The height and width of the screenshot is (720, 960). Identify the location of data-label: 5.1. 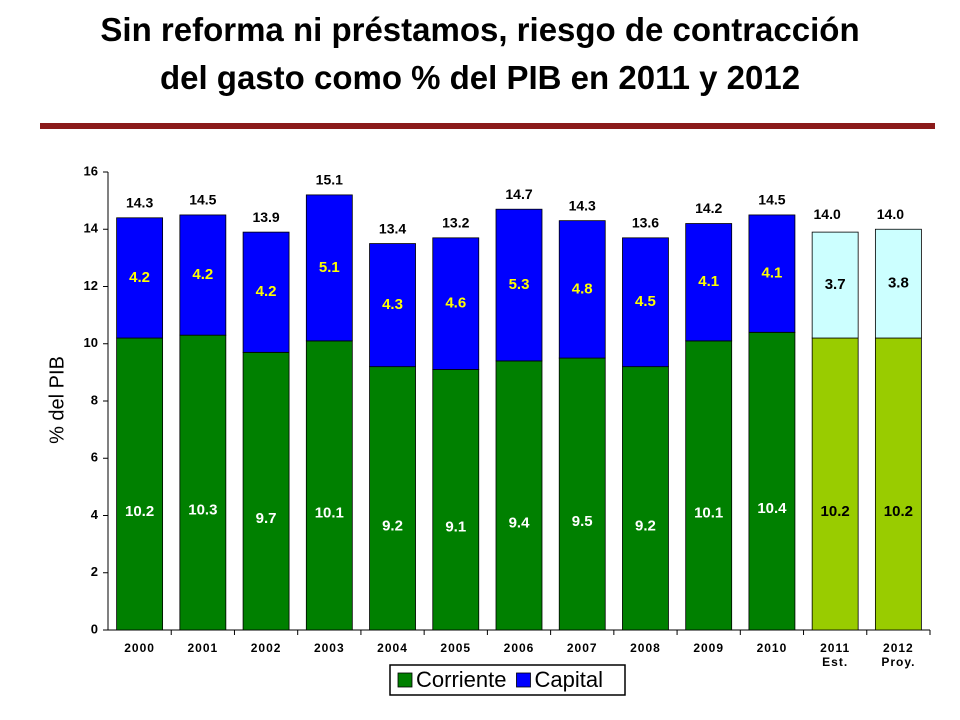
(329, 267).